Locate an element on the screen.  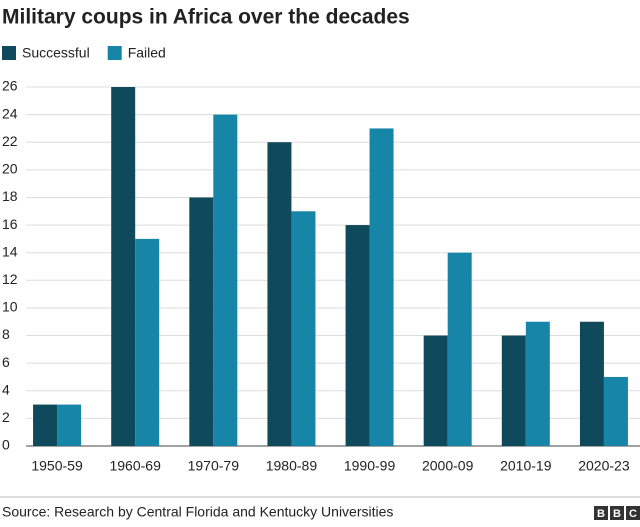
y-tick-label: 26 is located at coordinates (10, 86).